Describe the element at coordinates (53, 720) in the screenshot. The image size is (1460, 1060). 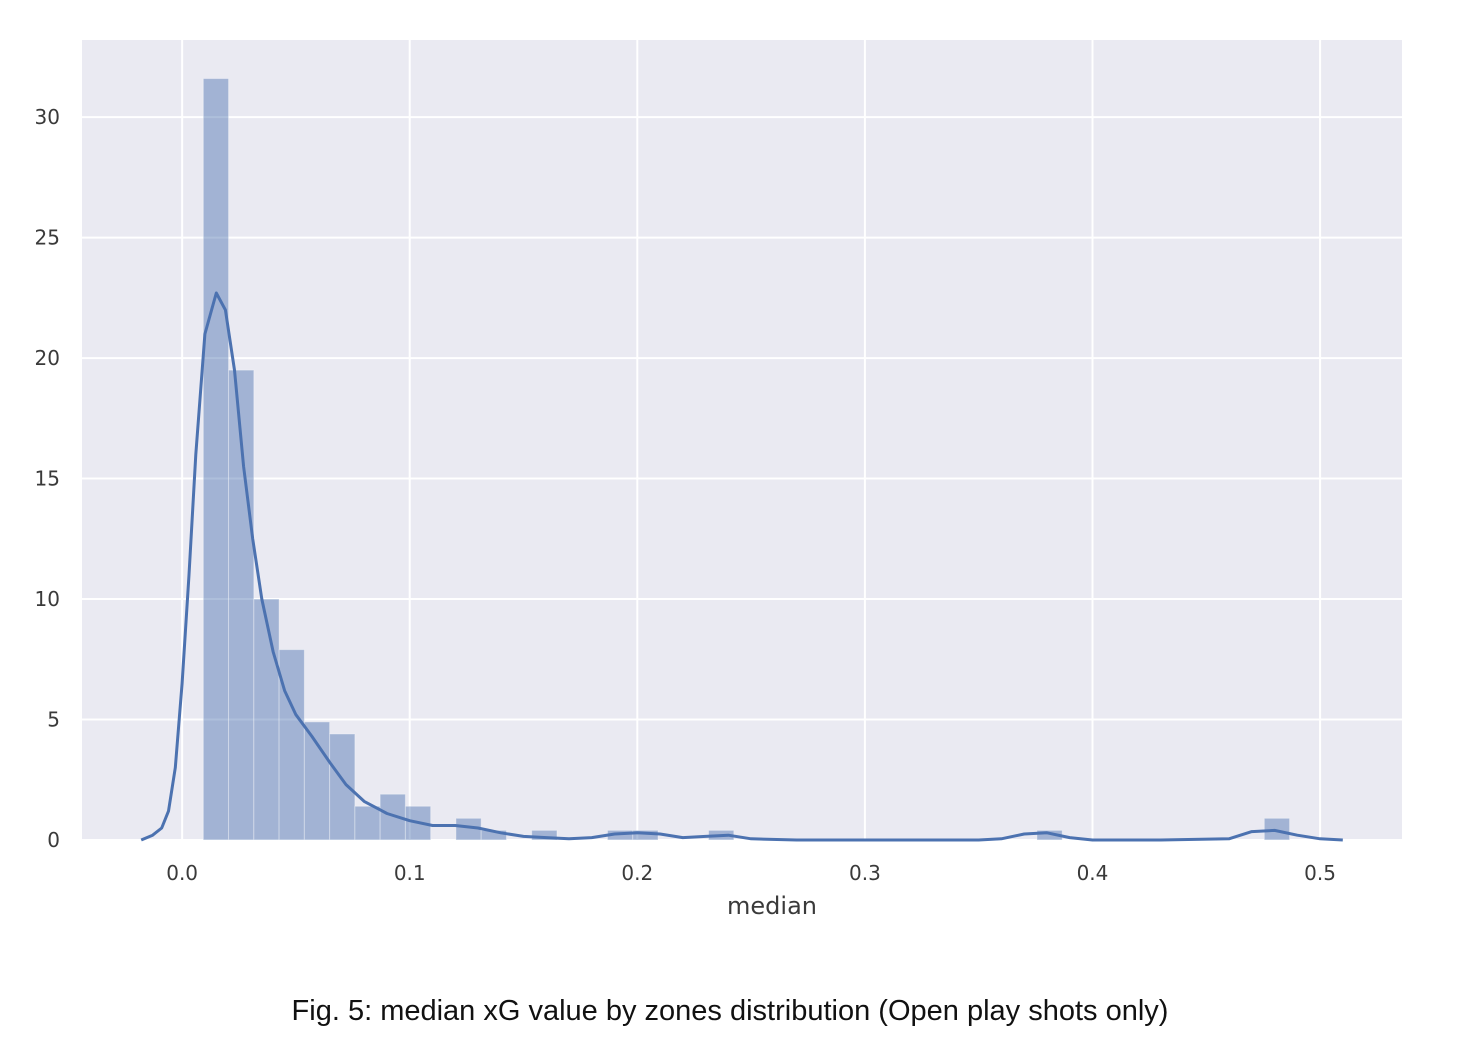
I see `y-tick-label: 5` at that location.